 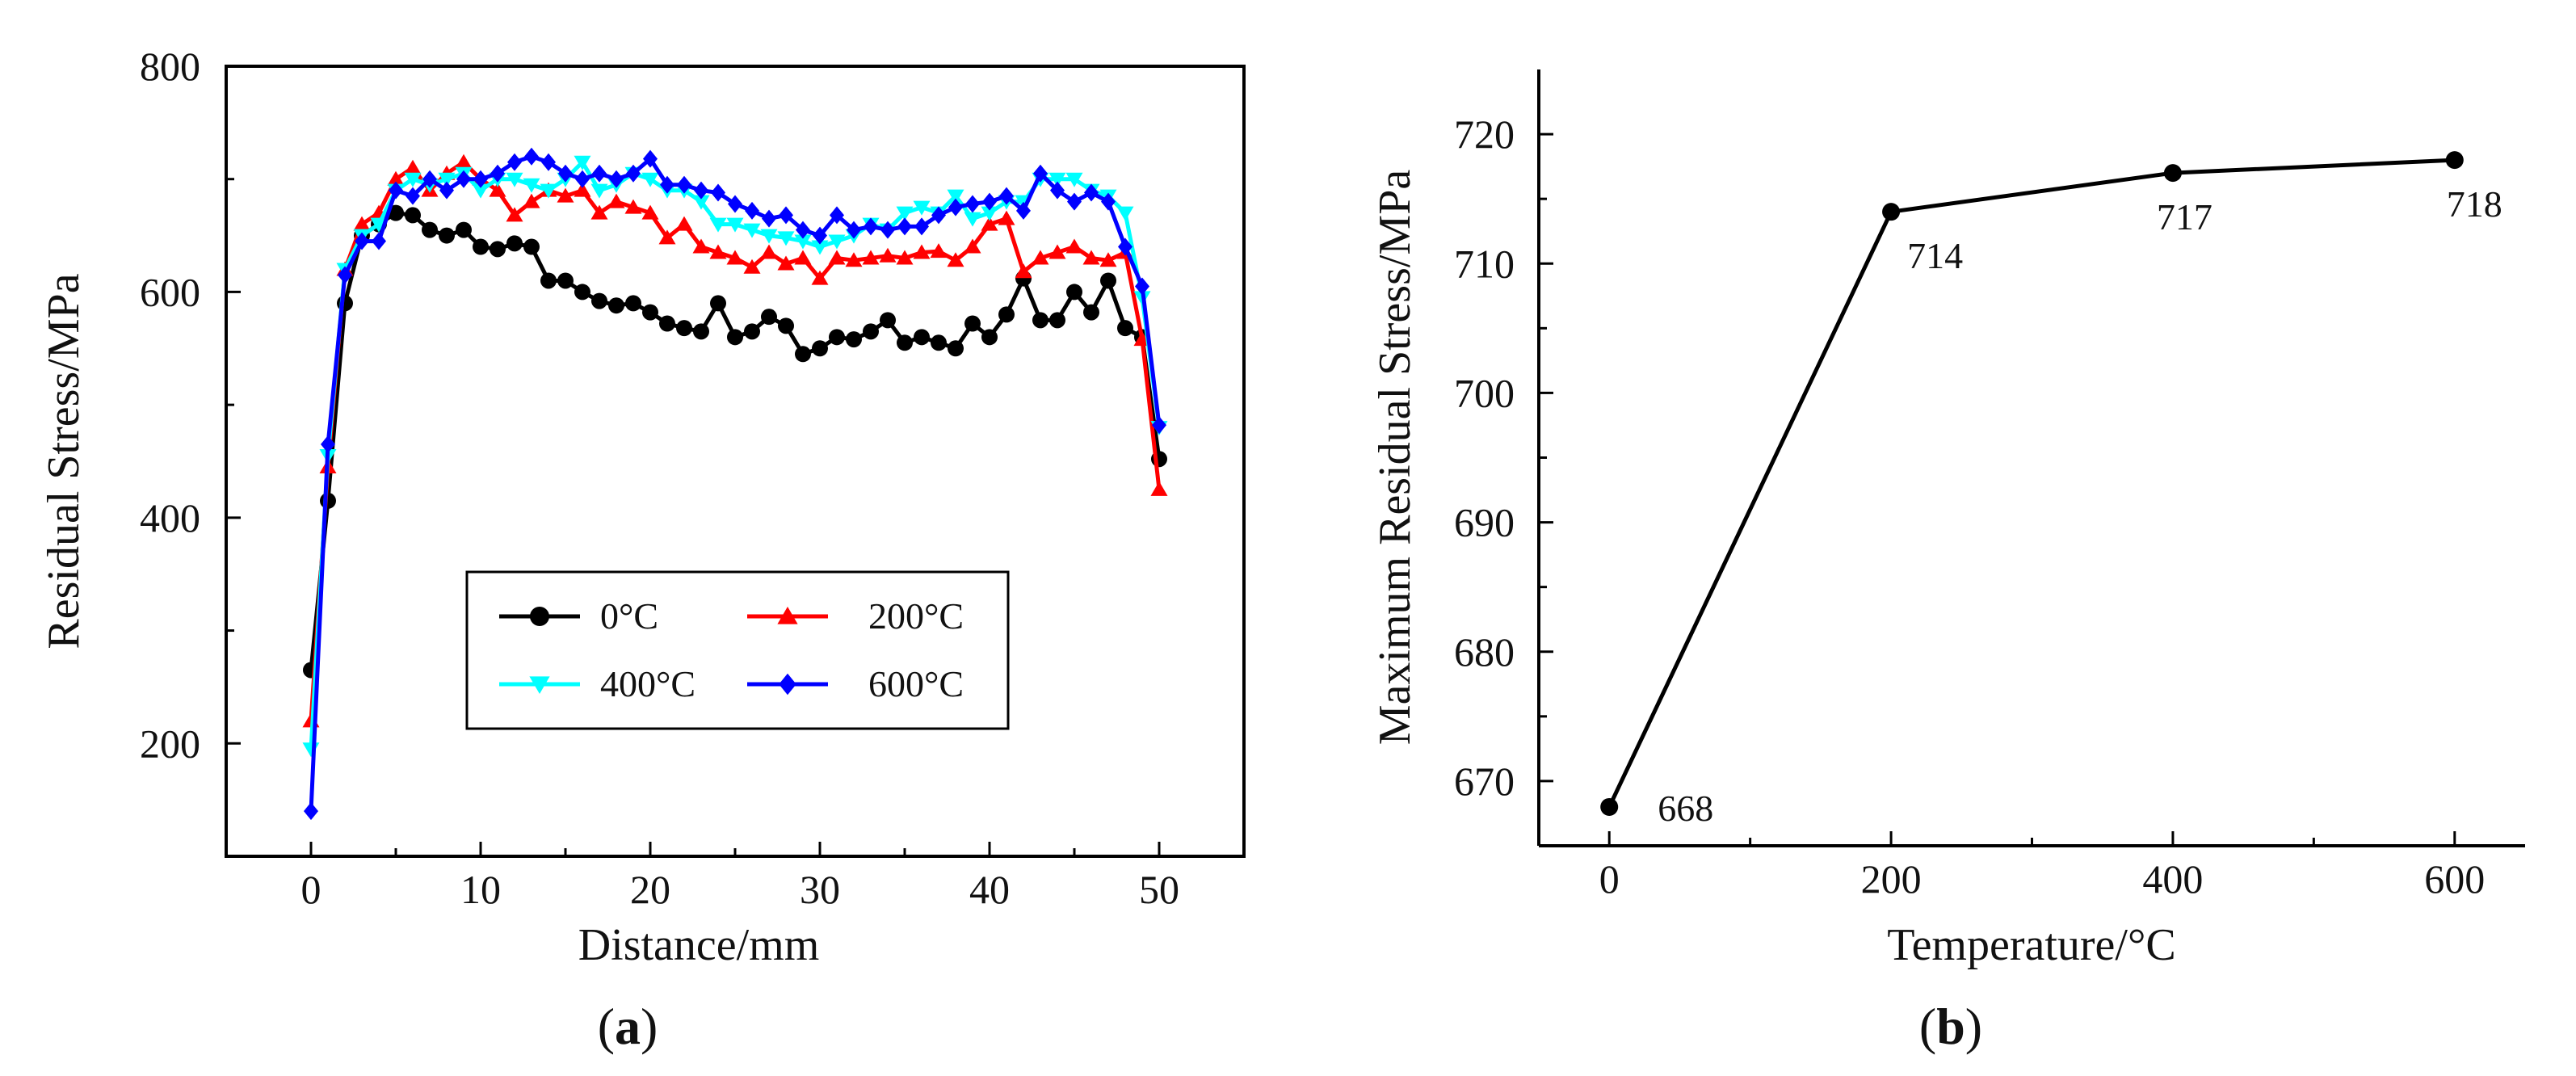 What do you see at coordinates (628, 1026) in the screenshot?
I see `chart-a-panel-label: (a)` at bounding box center [628, 1026].